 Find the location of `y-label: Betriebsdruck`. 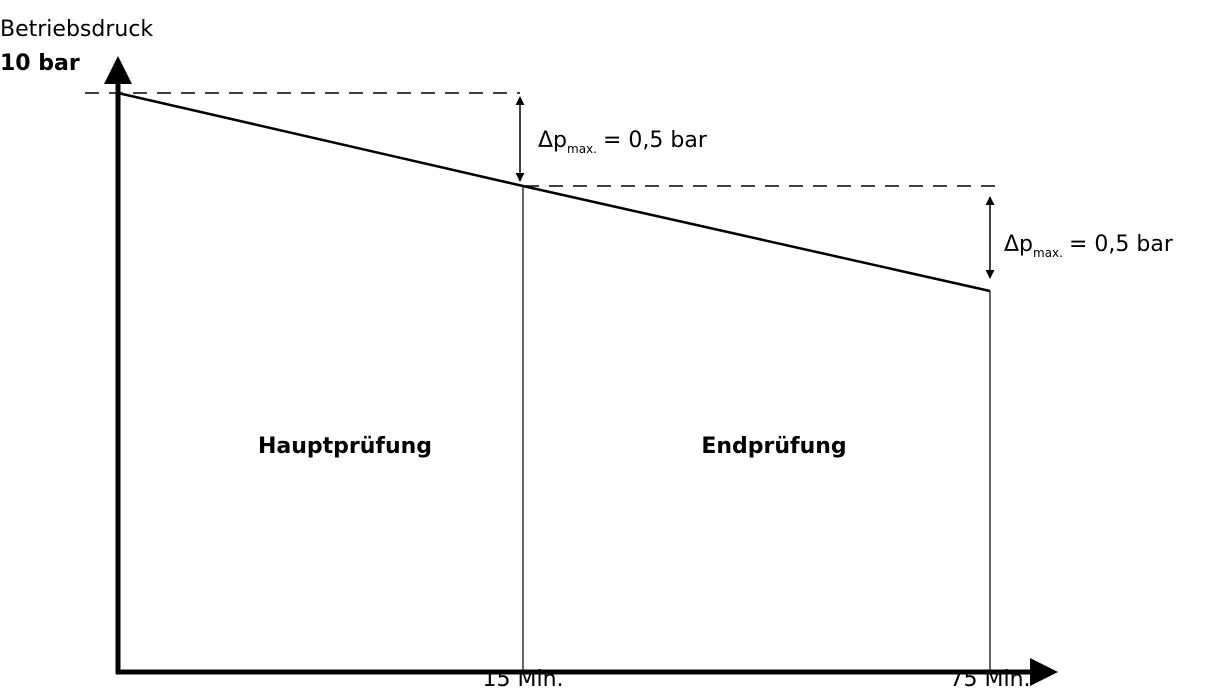

y-label: Betriebsdruck is located at coordinates (76, 29).